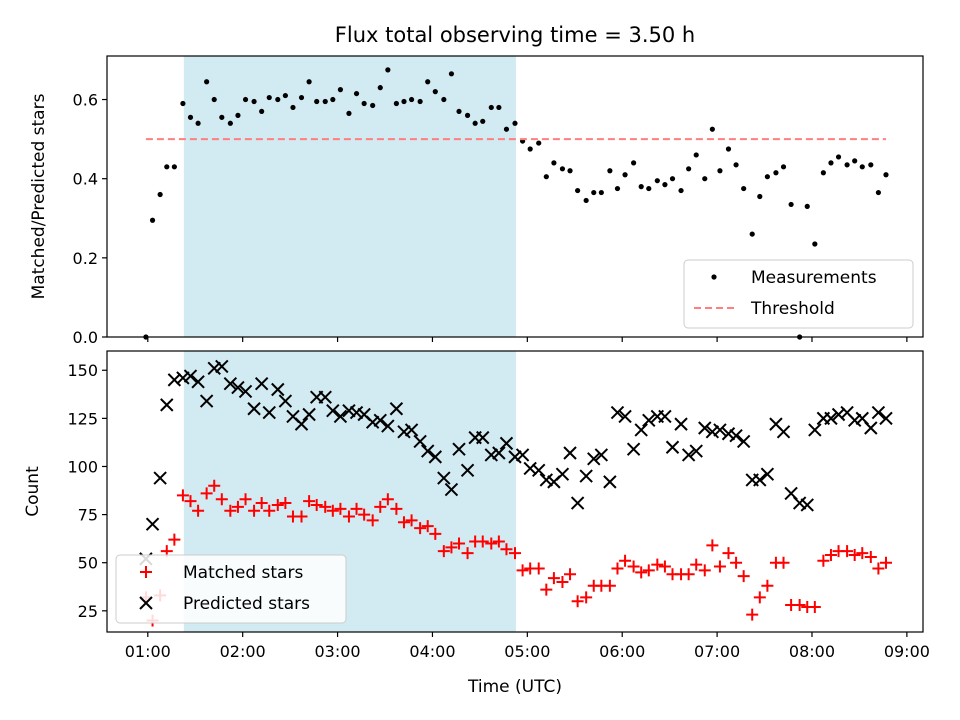 The image size is (960, 720). What do you see at coordinates (85, 258) in the screenshot?
I see `y-tick-label: 0.2` at bounding box center [85, 258].